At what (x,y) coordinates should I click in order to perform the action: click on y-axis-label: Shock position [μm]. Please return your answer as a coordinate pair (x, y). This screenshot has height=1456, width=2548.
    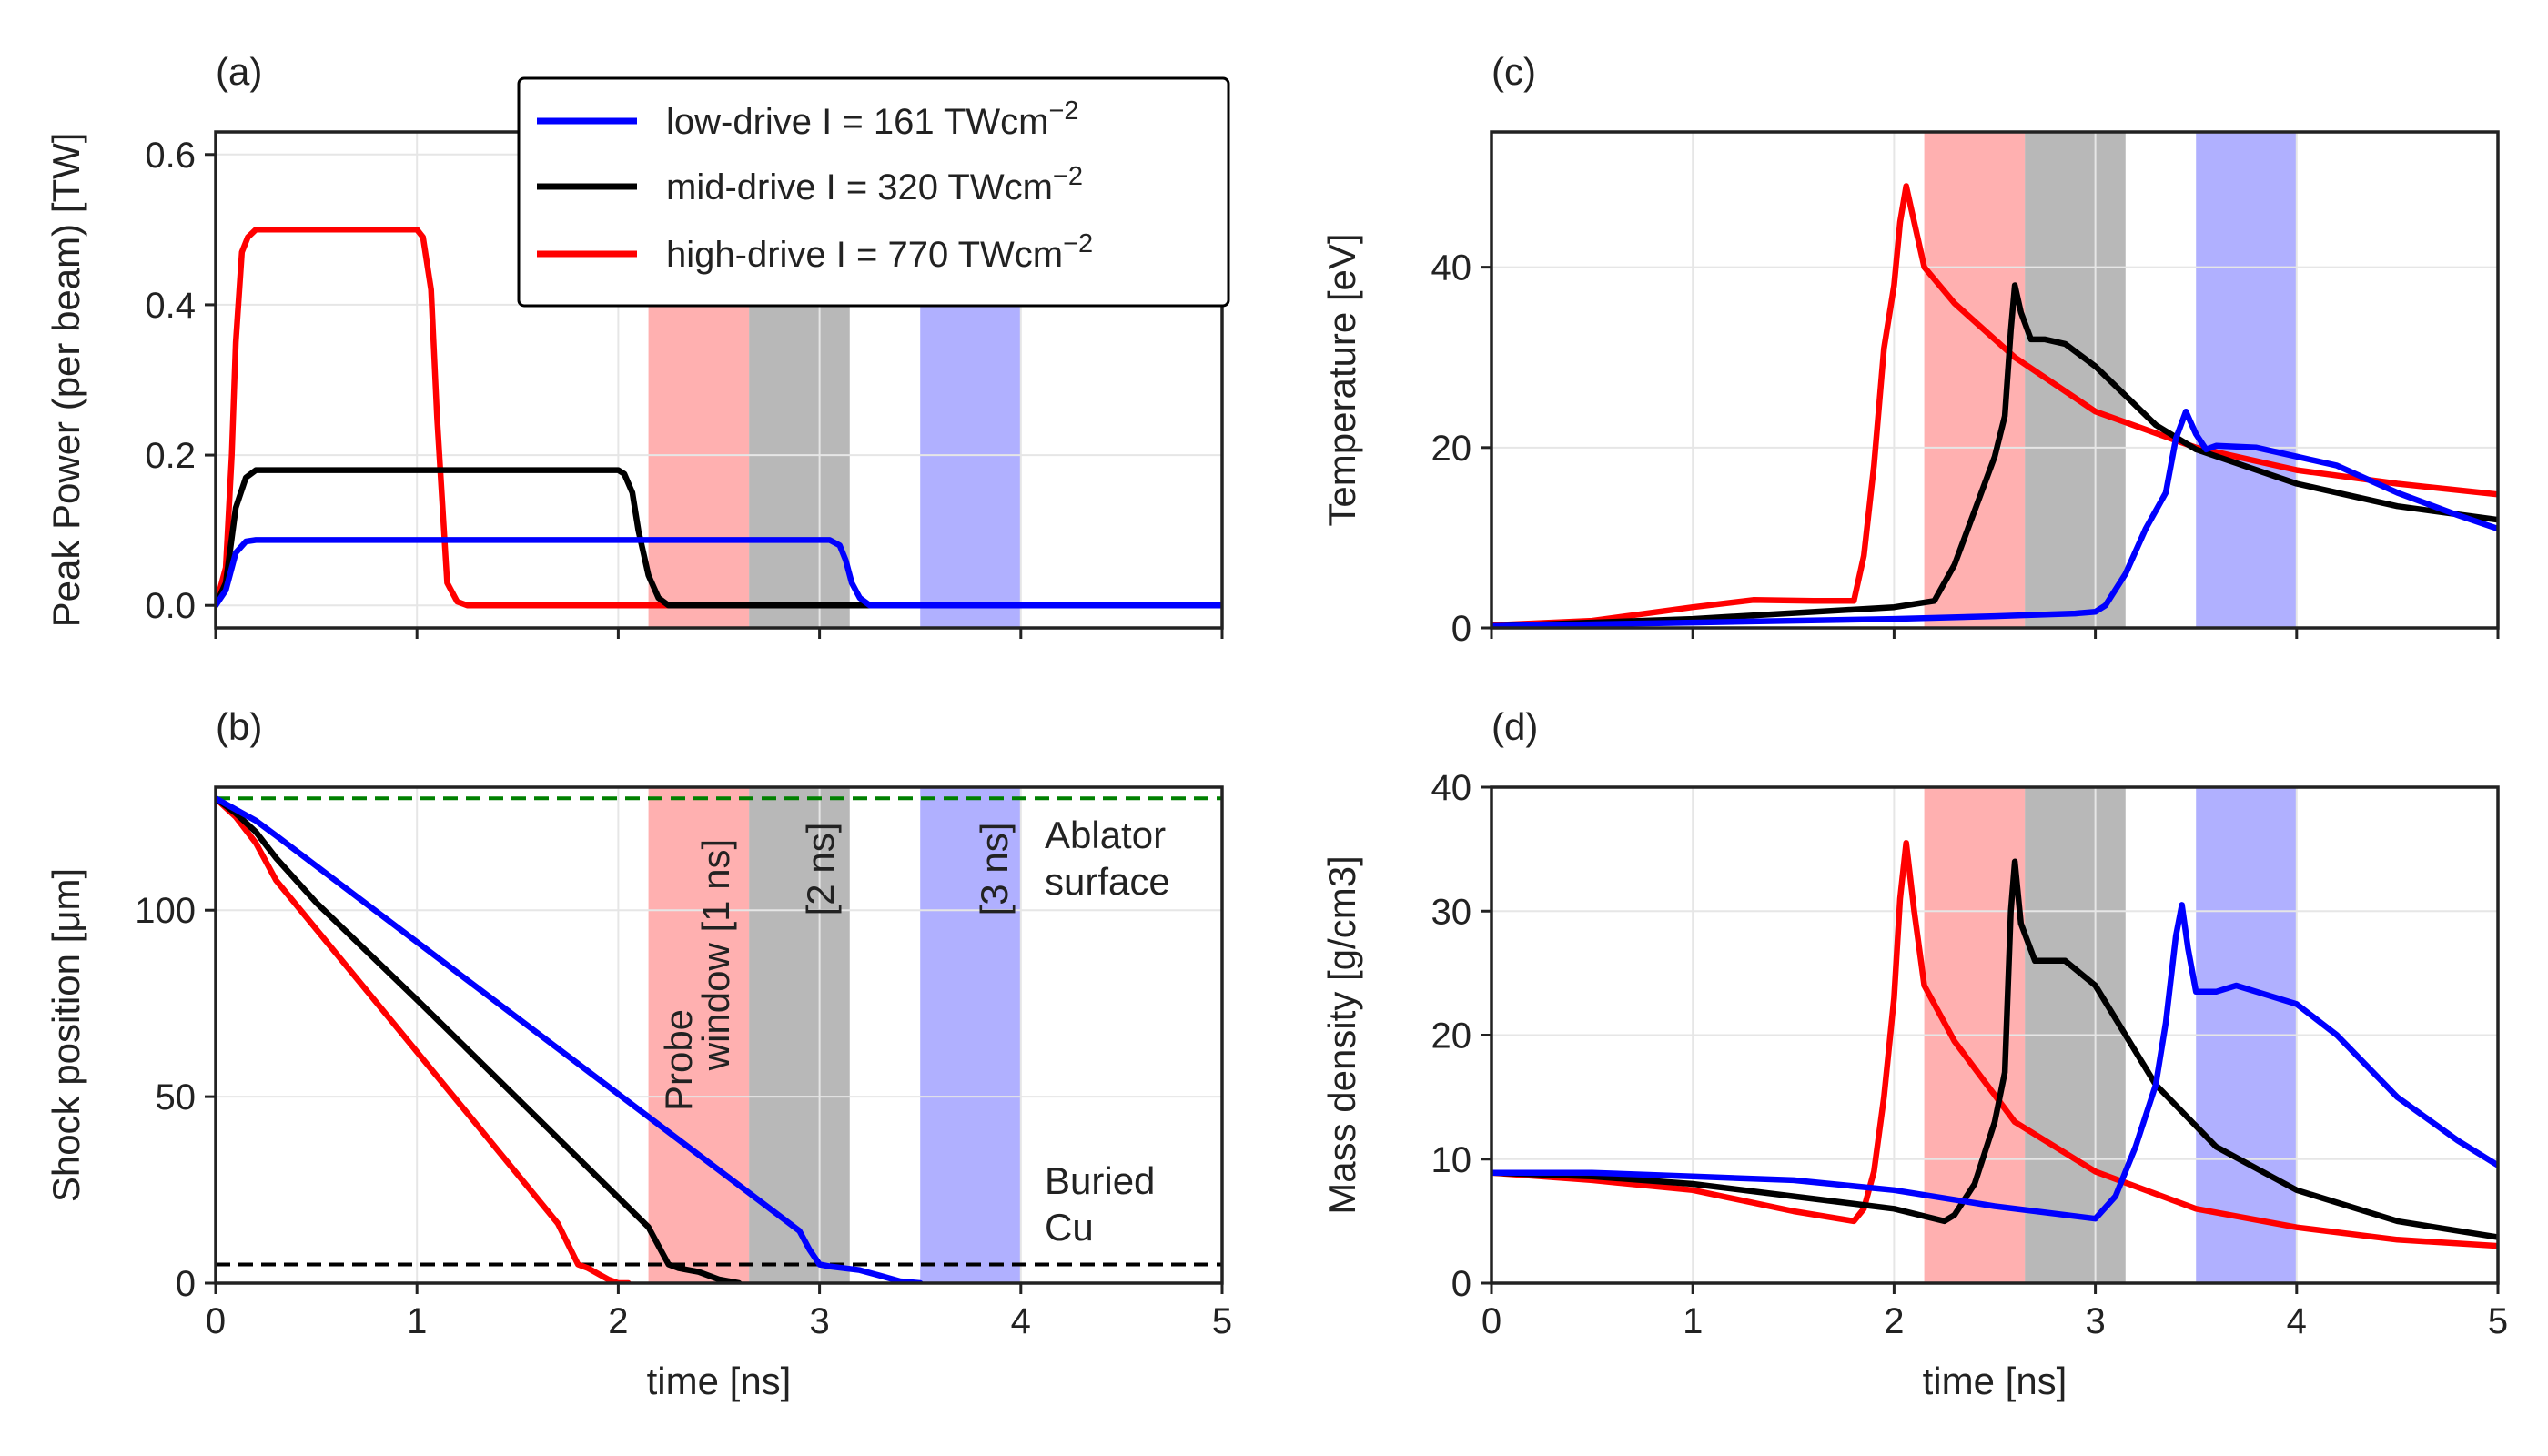
    Looking at the image, I should click on (66, 1035).